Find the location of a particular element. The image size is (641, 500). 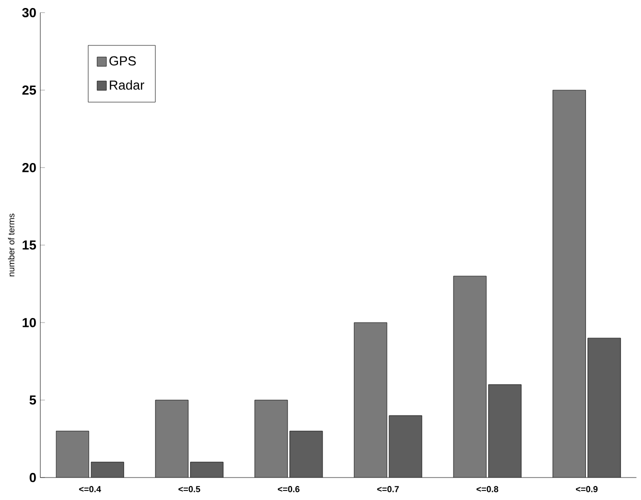

y-tick-label: 0 is located at coordinates (33, 477).